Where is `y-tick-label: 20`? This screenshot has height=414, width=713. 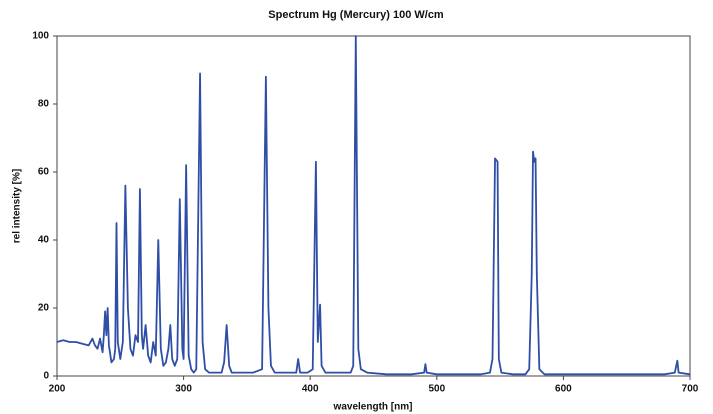
y-tick-label: 20 is located at coordinates (44, 308).